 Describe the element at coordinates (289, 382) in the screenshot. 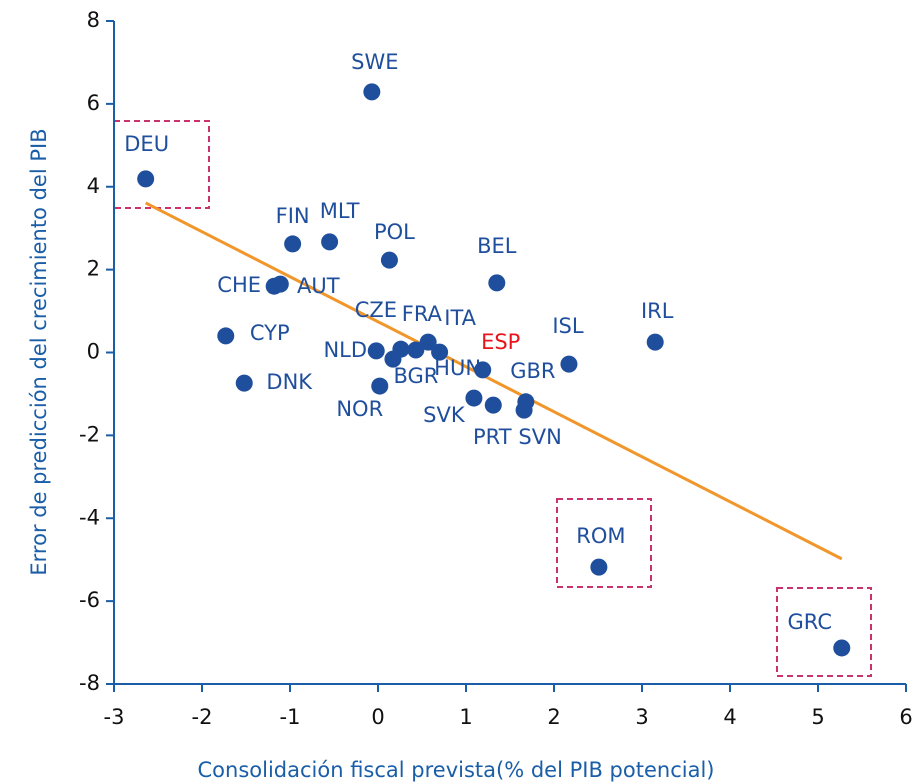

I see `point-label: DNK` at that location.